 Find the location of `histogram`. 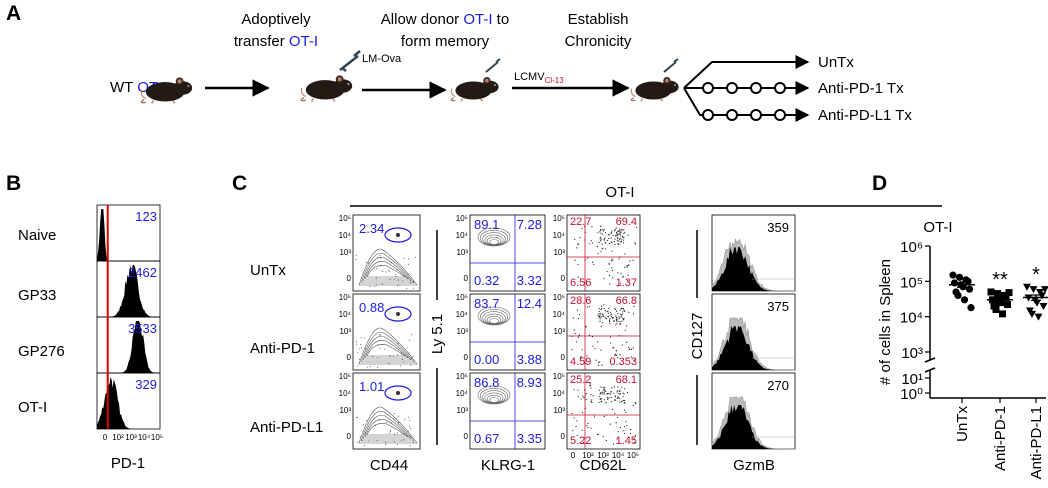

histogram is located at coordinates (128, 291).